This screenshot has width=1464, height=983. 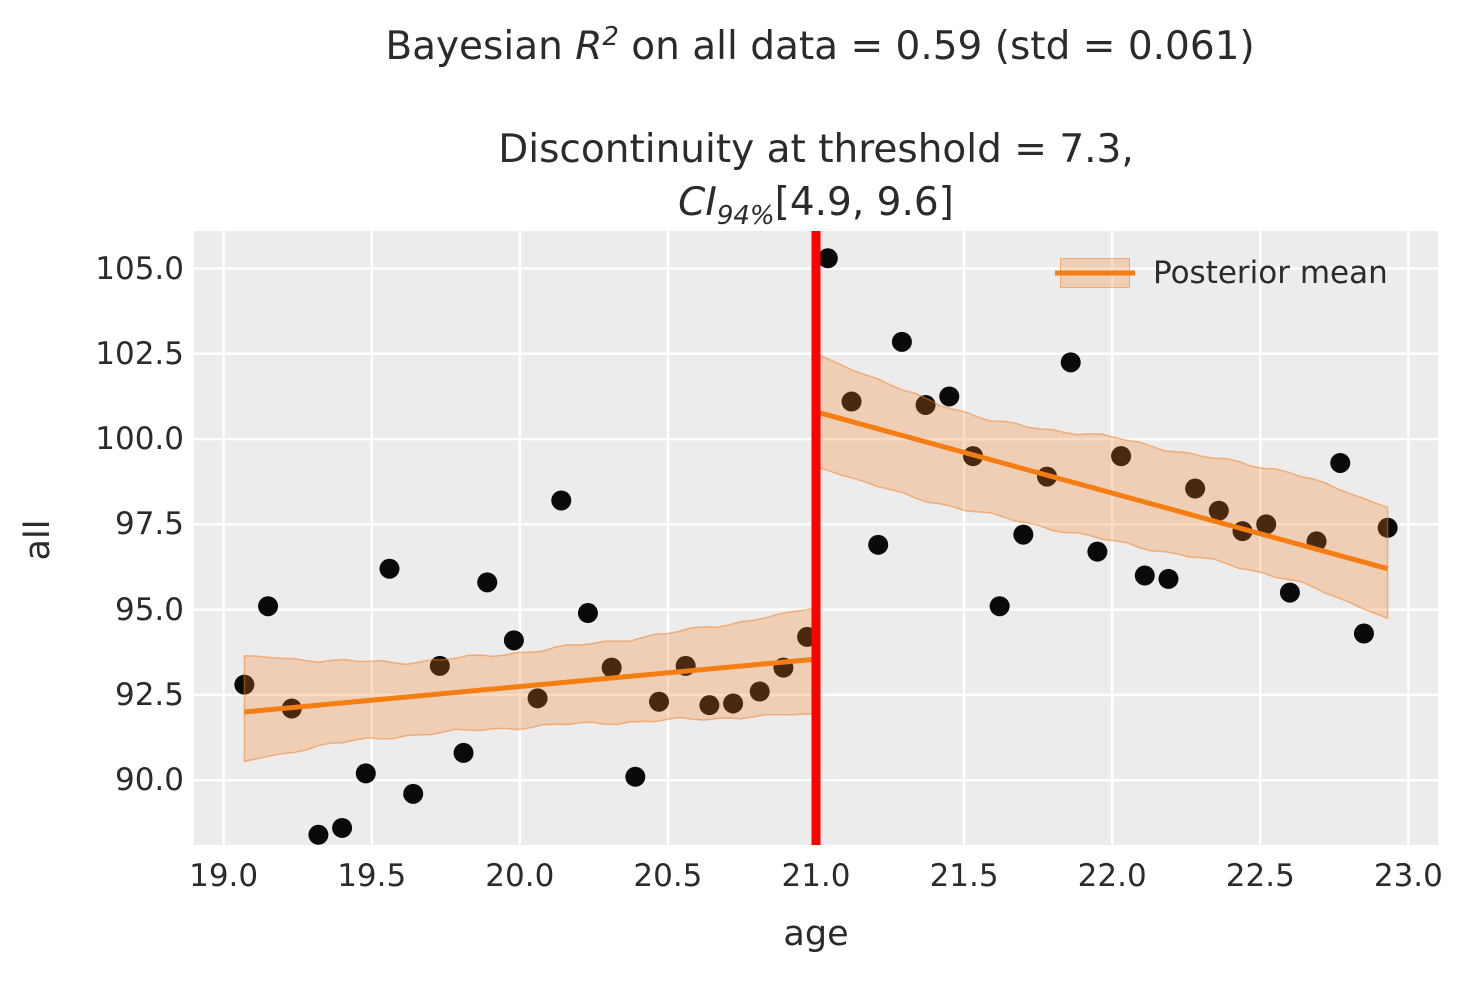 What do you see at coordinates (372, 876) in the screenshot?
I see `x-tick-label: 19.5` at bounding box center [372, 876].